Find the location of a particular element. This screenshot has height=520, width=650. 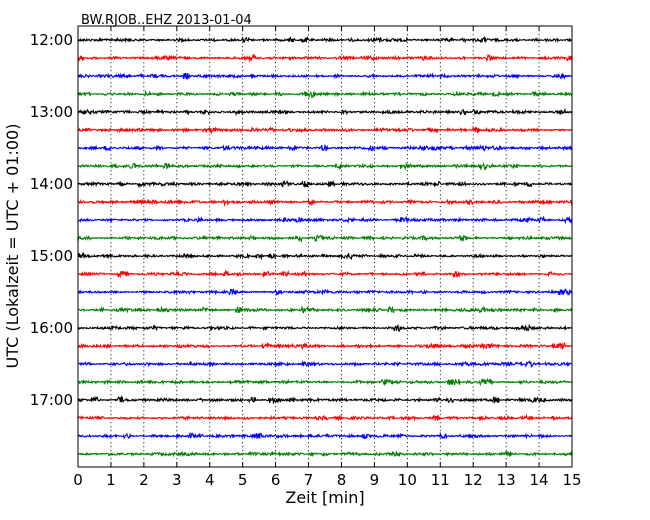

x-tick-label: 1 is located at coordinates (111, 480).